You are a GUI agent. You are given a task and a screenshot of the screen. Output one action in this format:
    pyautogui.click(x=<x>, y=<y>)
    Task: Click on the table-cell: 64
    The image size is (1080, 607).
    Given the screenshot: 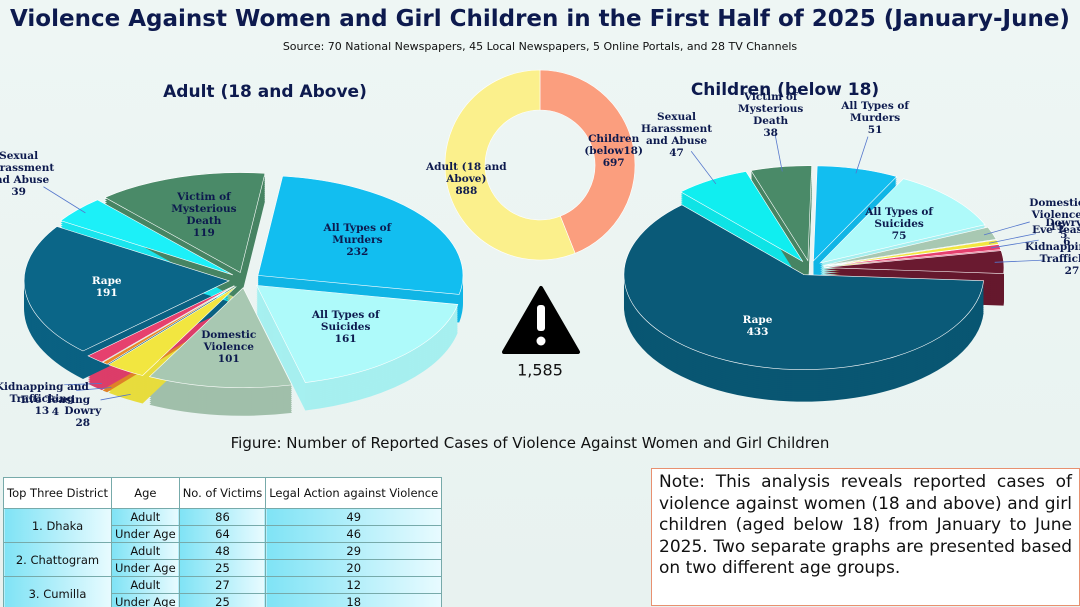 What is the action you would take?
    pyautogui.click(x=222, y=534)
    